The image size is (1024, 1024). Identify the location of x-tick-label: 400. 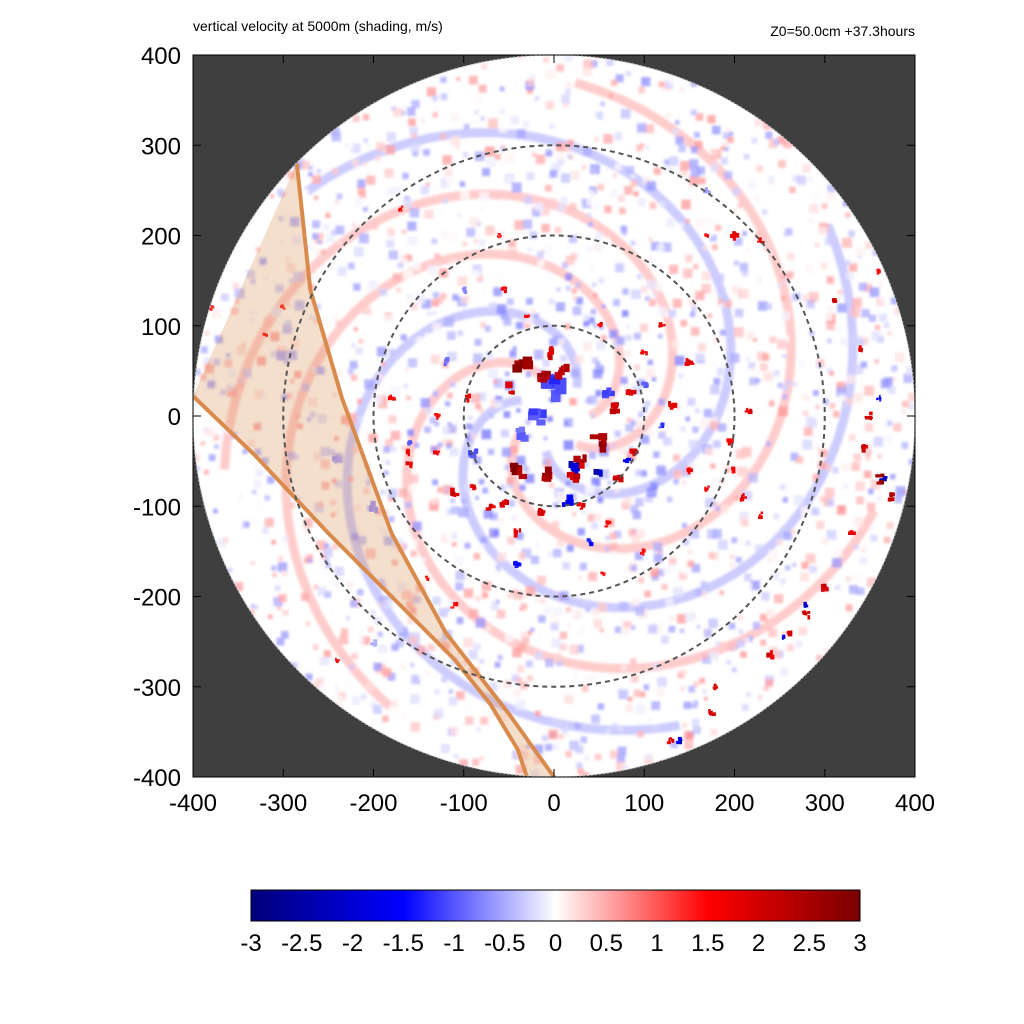
(915, 803).